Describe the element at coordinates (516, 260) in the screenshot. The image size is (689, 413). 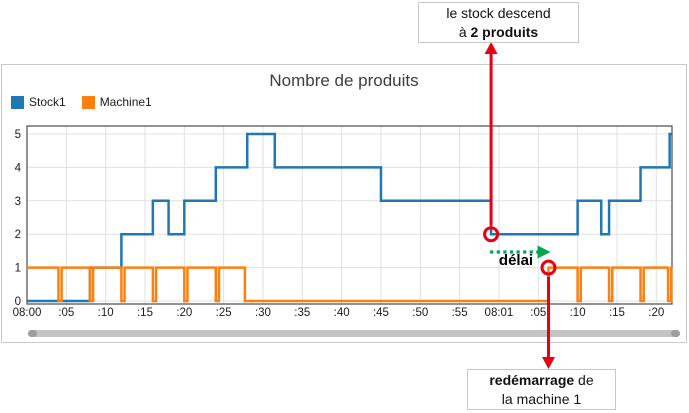
I see `delay-label: délai` at that location.